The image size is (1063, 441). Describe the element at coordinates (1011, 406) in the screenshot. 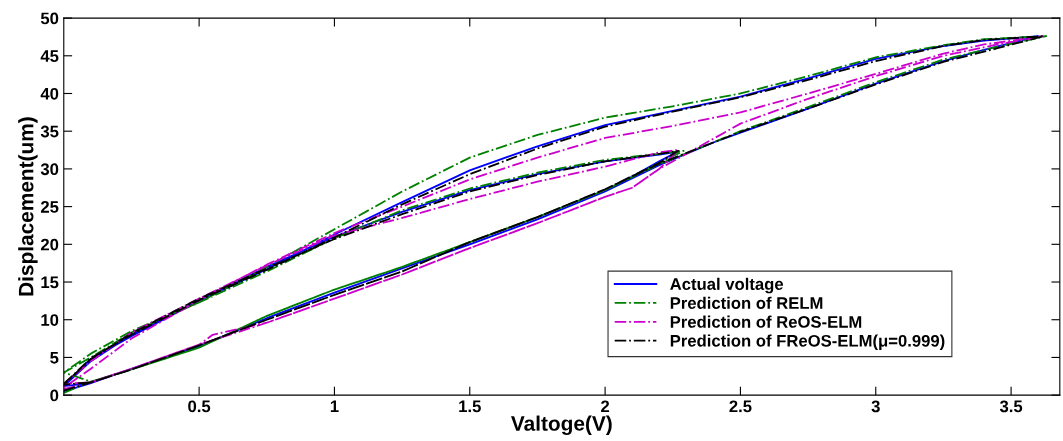

I see `x-tick-label: 3.5` at that location.